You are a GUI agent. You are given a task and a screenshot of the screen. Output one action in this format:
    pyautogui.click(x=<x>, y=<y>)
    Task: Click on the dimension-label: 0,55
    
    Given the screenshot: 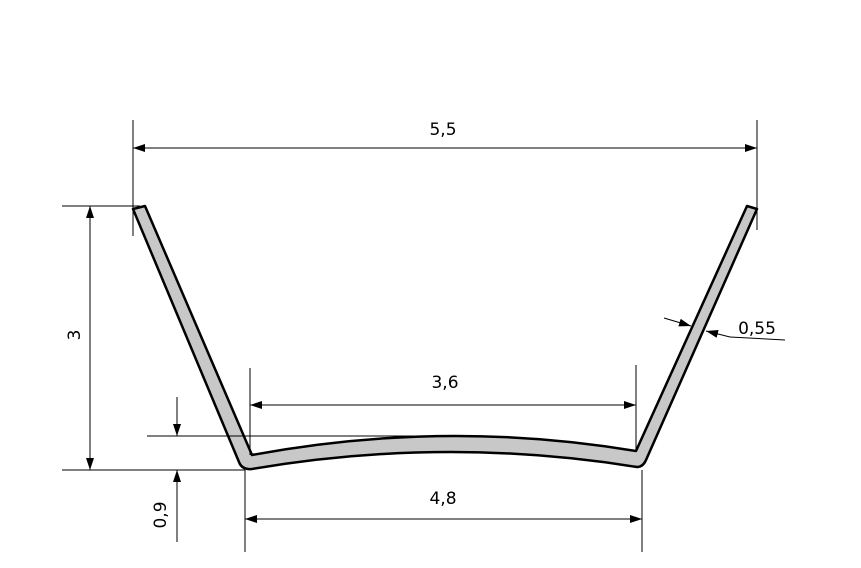 What is the action you would take?
    pyautogui.click(x=757, y=329)
    